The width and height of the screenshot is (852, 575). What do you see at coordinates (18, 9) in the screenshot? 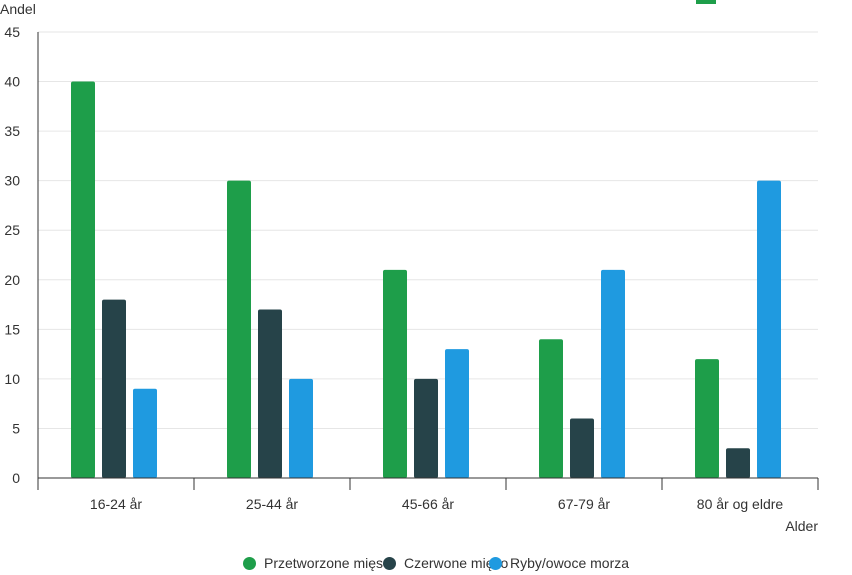
I see `y-axis-title: Andel` at bounding box center [18, 9].